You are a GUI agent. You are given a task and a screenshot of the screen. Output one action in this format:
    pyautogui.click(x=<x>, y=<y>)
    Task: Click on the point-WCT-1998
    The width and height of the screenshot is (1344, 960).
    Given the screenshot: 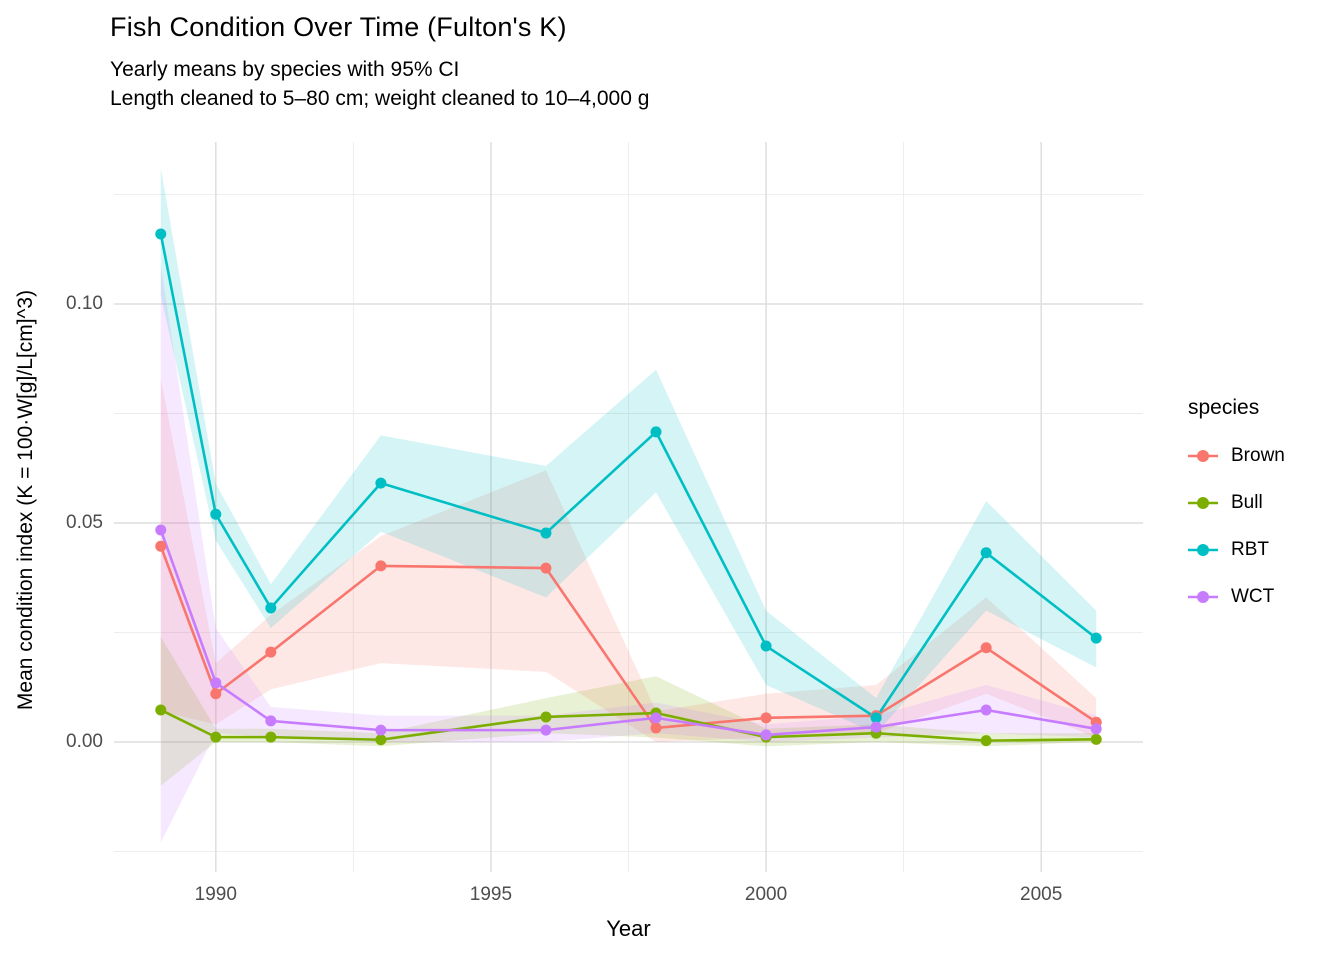 What is the action you would take?
    pyautogui.click(x=656, y=718)
    